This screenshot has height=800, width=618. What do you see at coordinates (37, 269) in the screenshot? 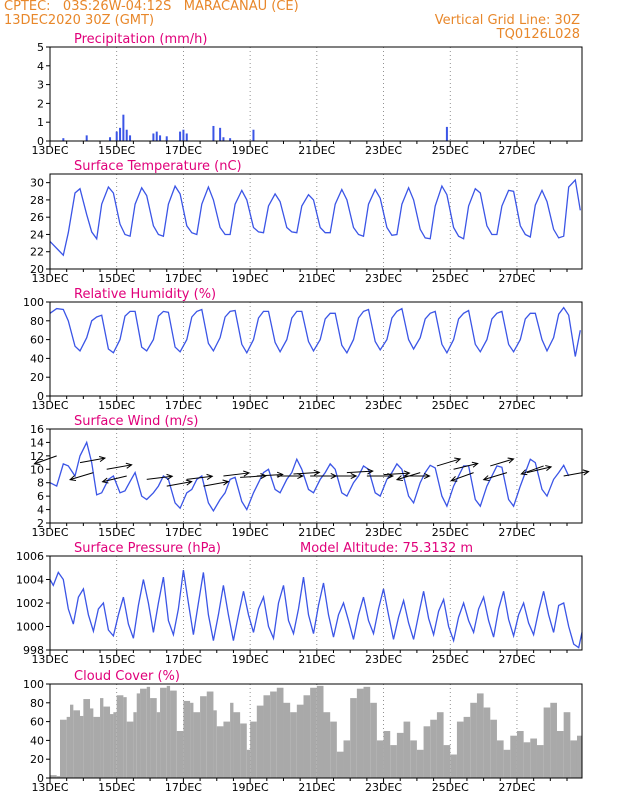
I see `temp-ytick-label: 20` at bounding box center [37, 269].